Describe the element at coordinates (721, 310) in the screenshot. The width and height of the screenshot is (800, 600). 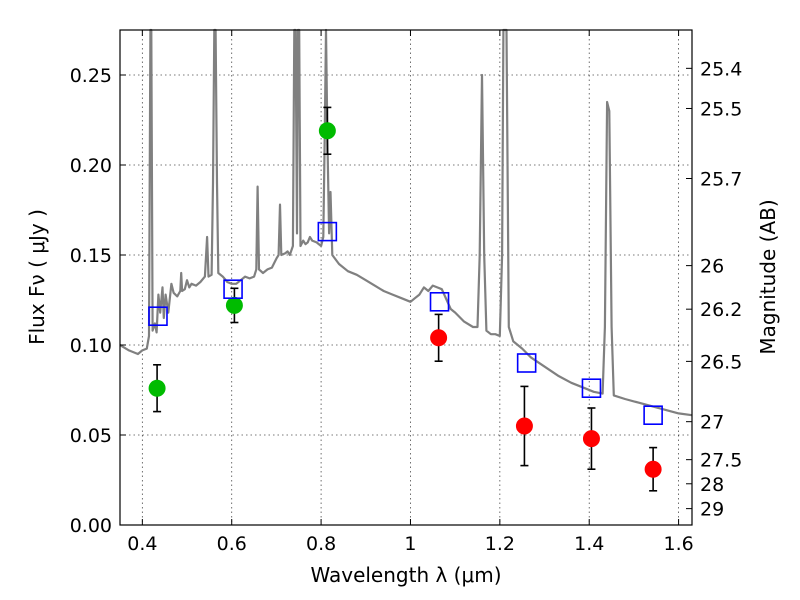
I see `y2-tick-label: 26.2` at that location.